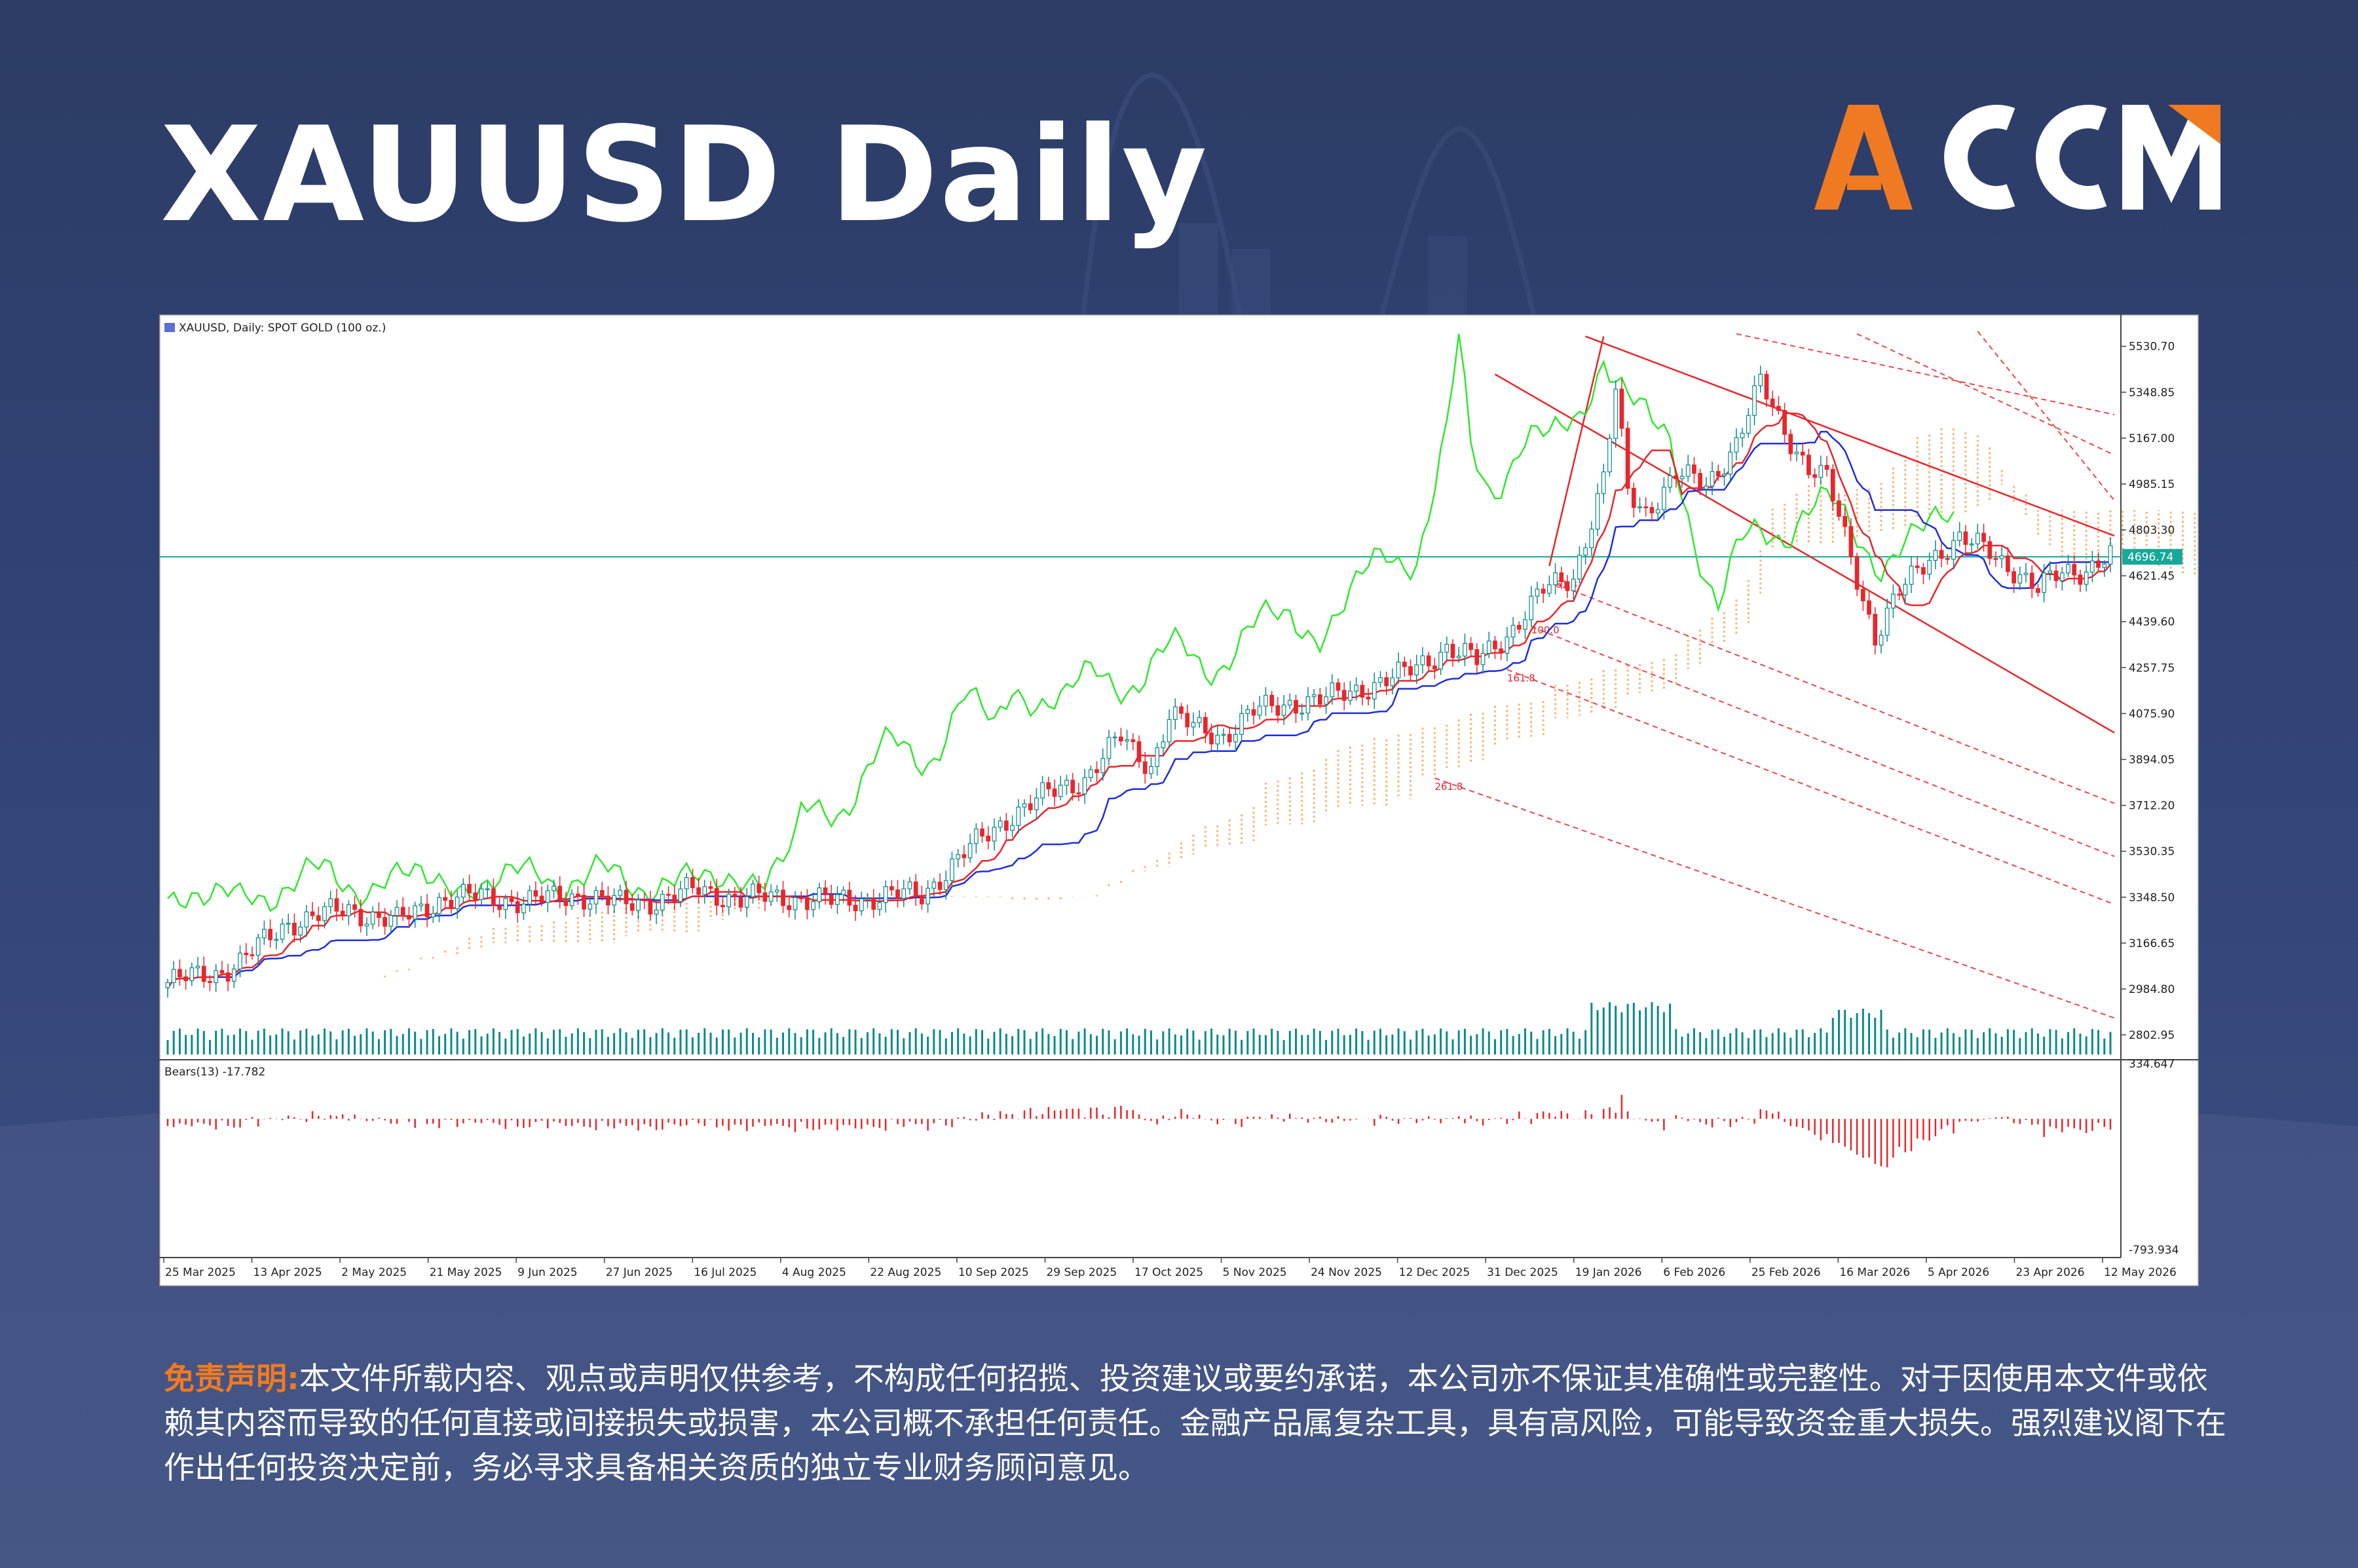 This screenshot has width=2358, height=1568. What do you see at coordinates (2152, 530) in the screenshot?
I see `price-tick-label: 4803.30` at bounding box center [2152, 530].